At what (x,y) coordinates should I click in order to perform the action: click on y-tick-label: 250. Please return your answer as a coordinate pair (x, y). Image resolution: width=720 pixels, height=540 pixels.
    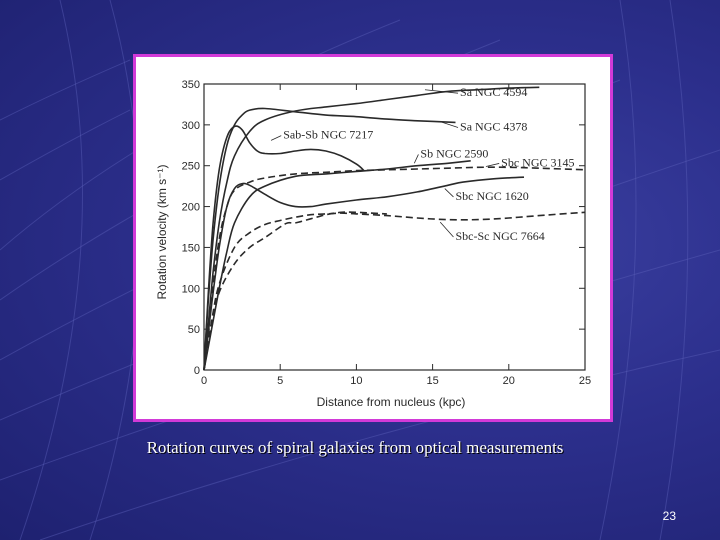
    Looking at the image, I should click on (191, 167).